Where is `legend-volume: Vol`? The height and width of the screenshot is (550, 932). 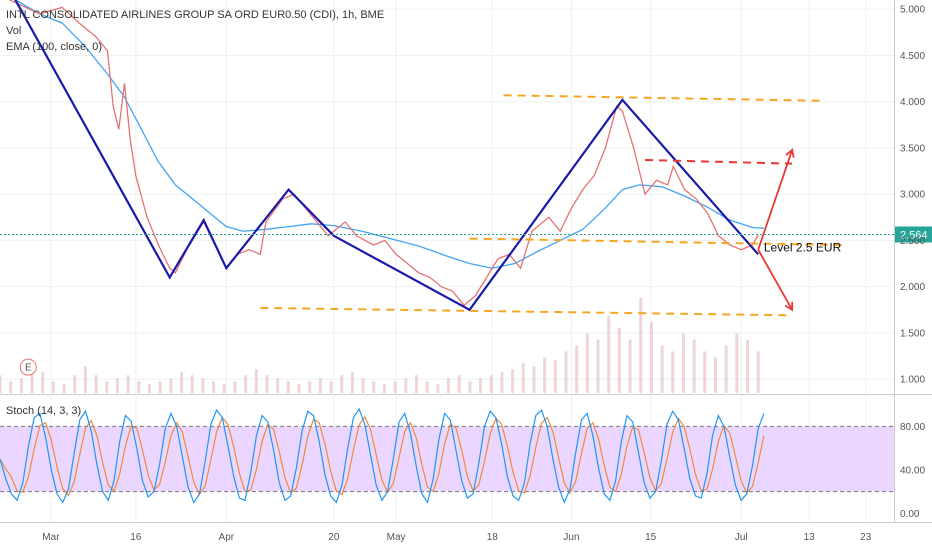 legend-volume: Vol is located at coordinates (14, 31).